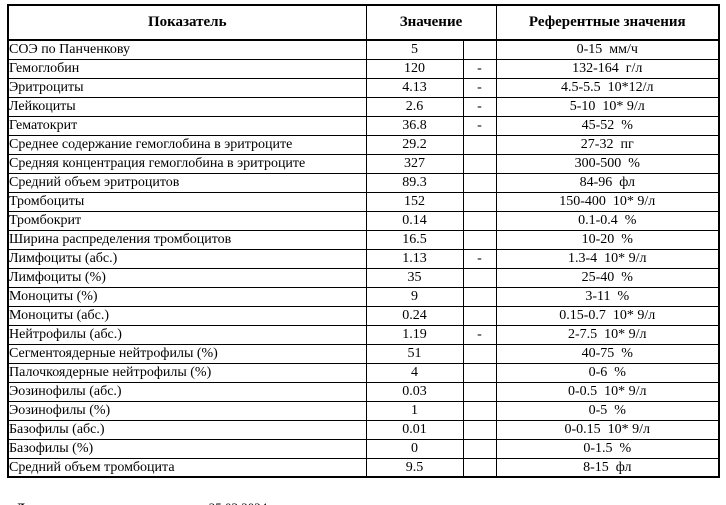 The image size is (726, 505). I want to click on reference-cell: 25-40 %, so click(607, 277).